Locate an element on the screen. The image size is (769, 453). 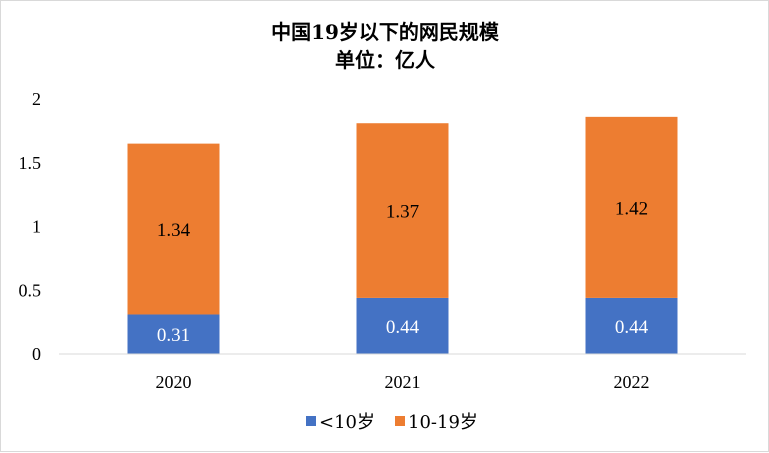
data-label: 1.42 is located at coordinates (631, 208).